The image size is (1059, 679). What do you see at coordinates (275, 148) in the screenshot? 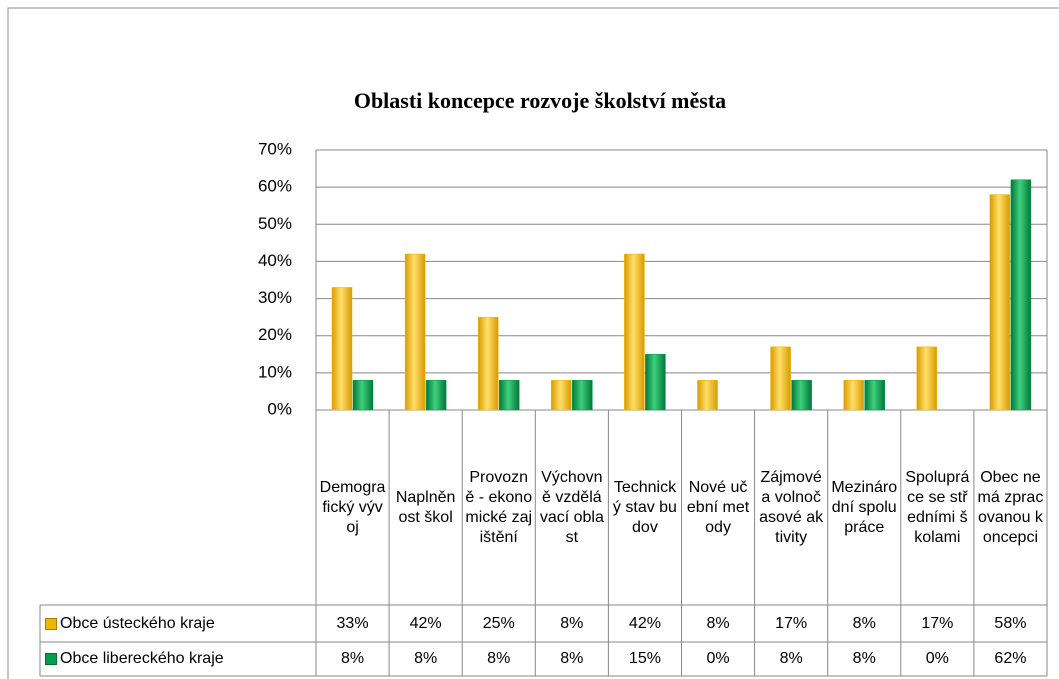
I see `y-tick-label: 70%` at bounding box center [275, 148].